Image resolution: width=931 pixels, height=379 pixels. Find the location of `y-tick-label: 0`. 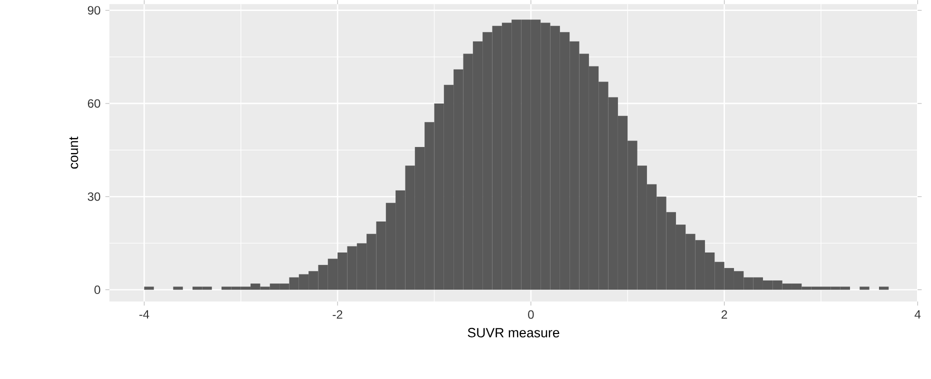

y-tick-label: 0 is located at coordinates (97, 290).